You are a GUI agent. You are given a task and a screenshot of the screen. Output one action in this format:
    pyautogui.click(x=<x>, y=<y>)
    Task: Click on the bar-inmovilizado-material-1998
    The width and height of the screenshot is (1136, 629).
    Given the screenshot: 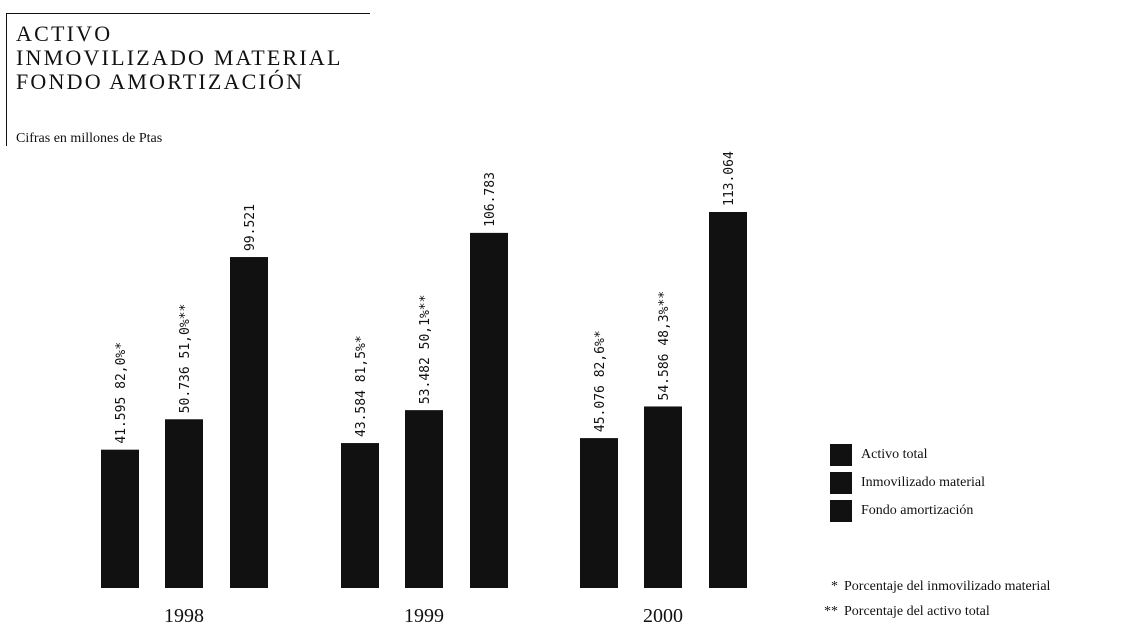 What is the action you would take?
    pyautogui.click(x=184, y=503)
    